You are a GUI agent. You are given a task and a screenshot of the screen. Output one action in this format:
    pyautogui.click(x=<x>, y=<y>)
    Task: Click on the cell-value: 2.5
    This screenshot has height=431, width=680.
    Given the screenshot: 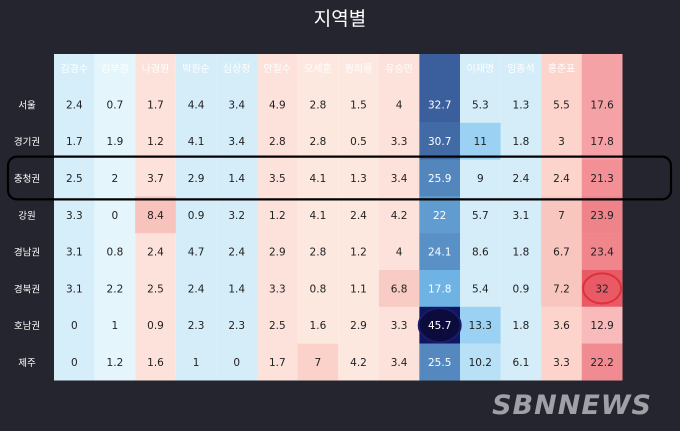 What is the action you would take?
    pyautogui.click(x=277, y=326)
    